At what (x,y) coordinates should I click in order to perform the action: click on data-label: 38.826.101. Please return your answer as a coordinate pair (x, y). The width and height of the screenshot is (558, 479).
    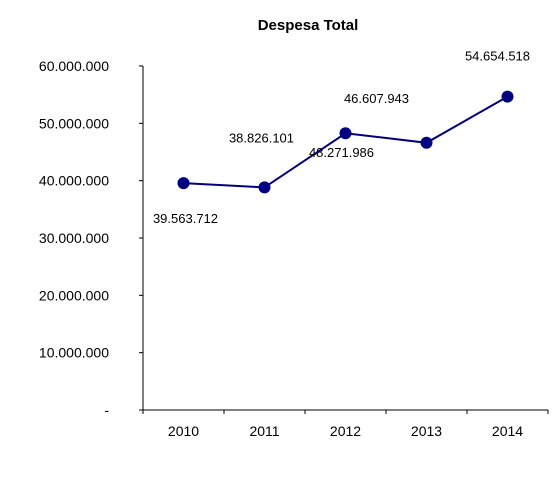
    Looking at the image, I should click on (261, 137).